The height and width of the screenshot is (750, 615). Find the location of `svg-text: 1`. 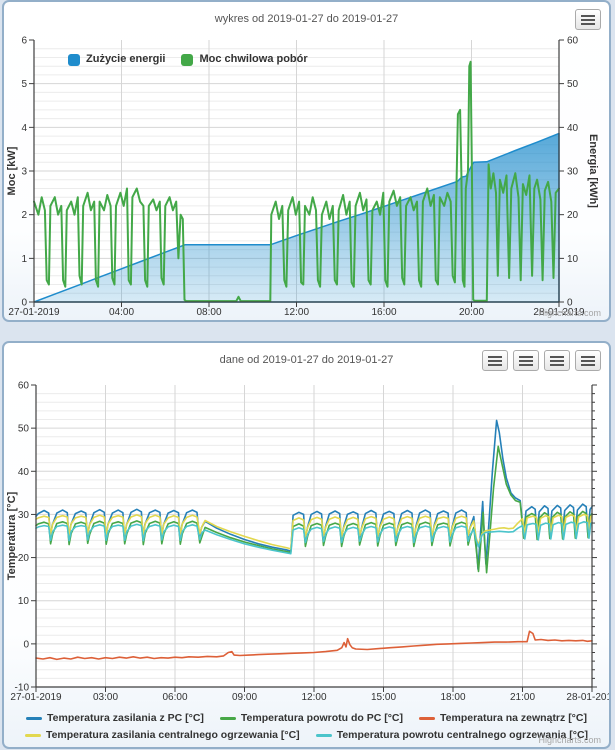

svg-text: 1 is located at coordinates (24, 259).